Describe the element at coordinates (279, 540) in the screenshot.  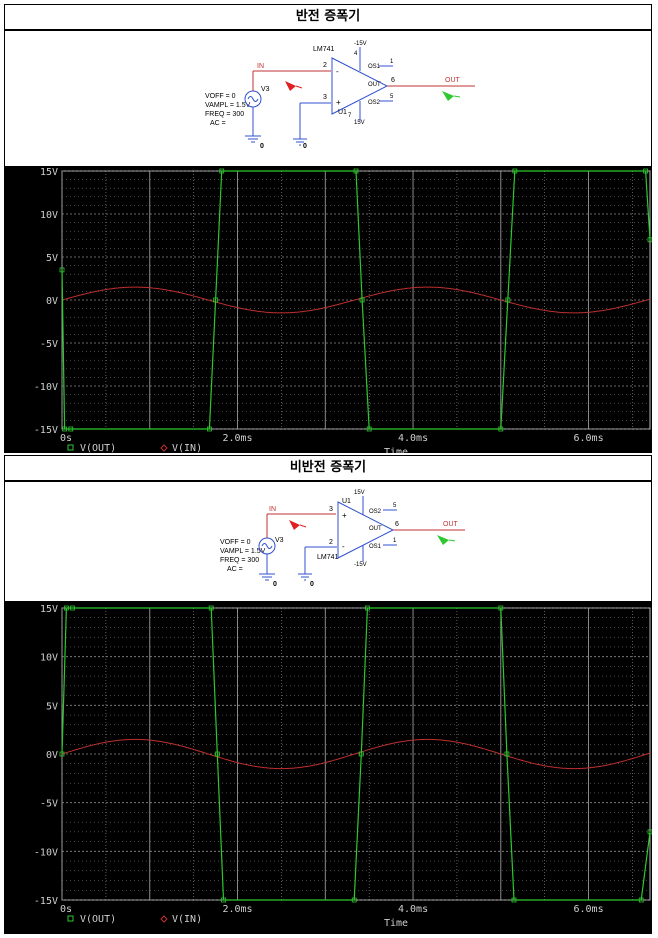
I see `source-ref: V3` at that location.